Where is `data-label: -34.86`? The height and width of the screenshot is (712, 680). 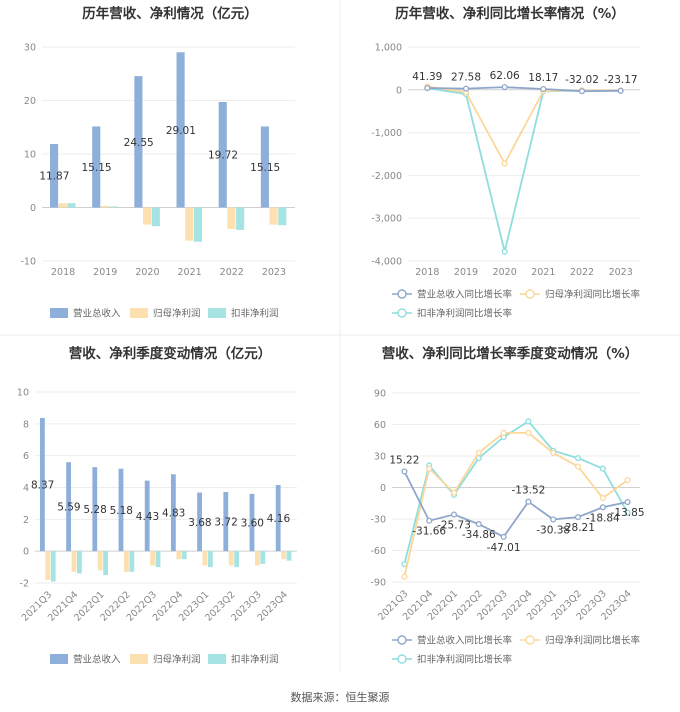 data-label: -34.86 is located at coordinates (479, 535).